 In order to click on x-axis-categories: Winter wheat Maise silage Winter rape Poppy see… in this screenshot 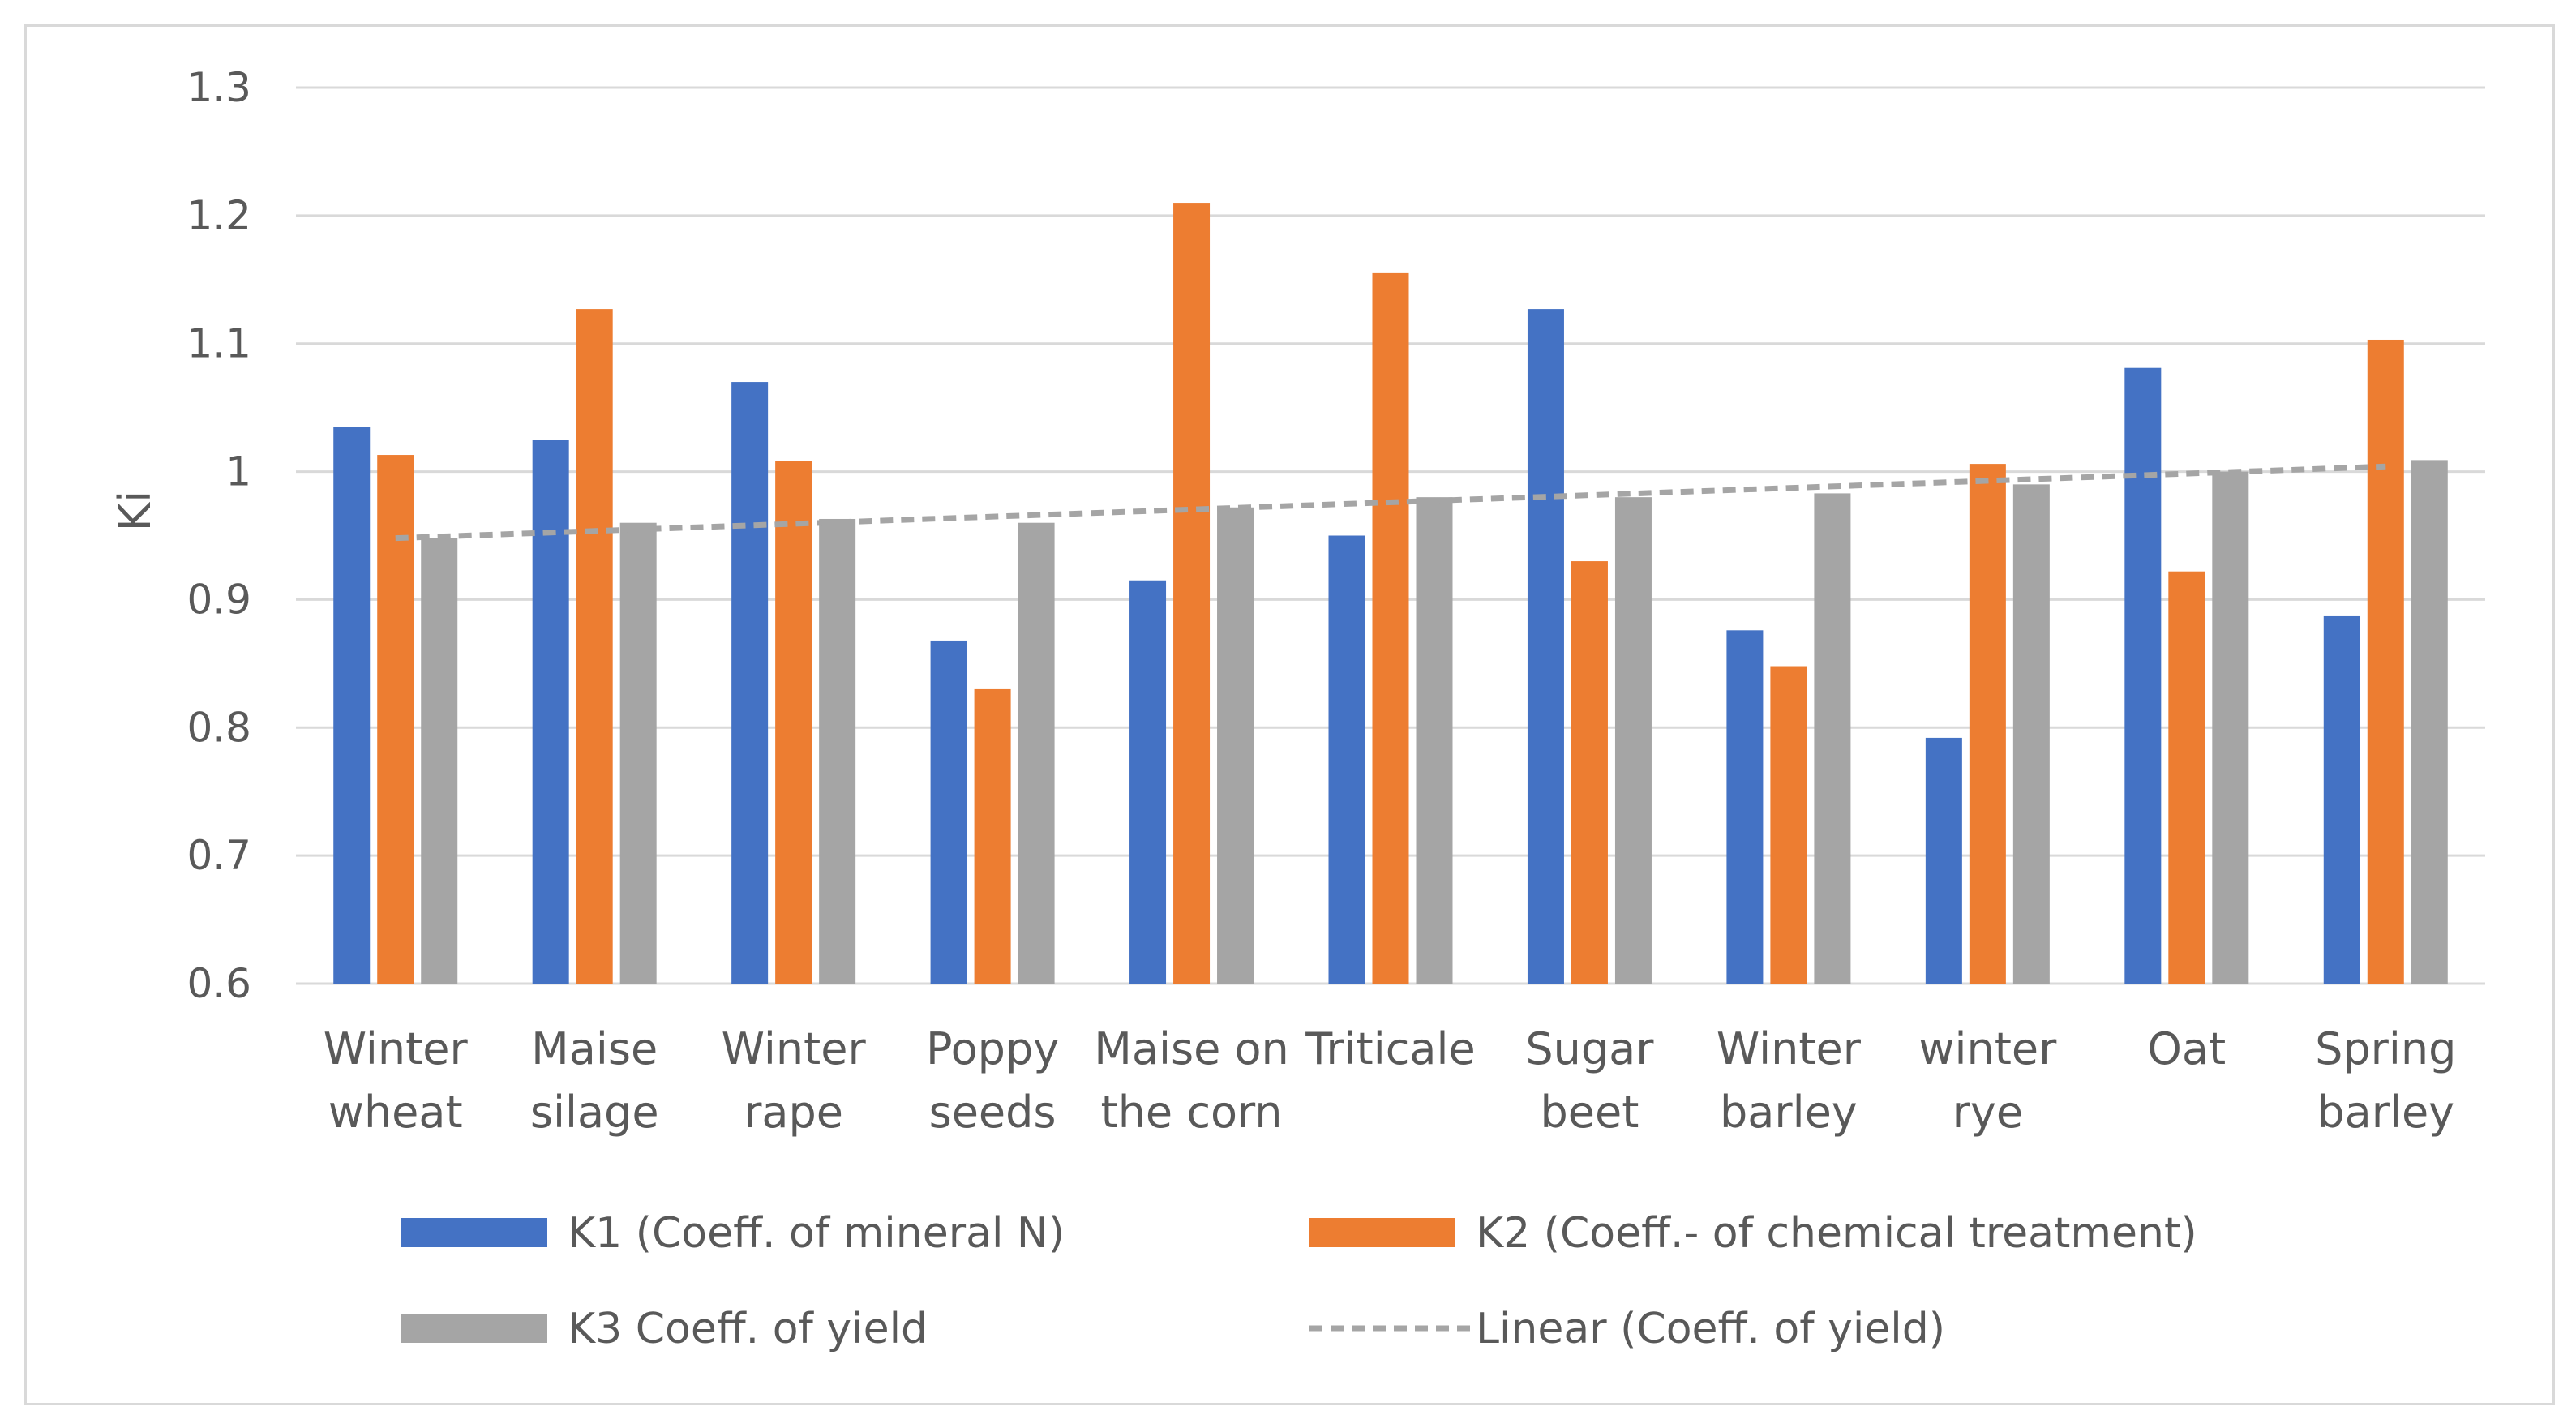, I will do `click(1390, 1080)`.